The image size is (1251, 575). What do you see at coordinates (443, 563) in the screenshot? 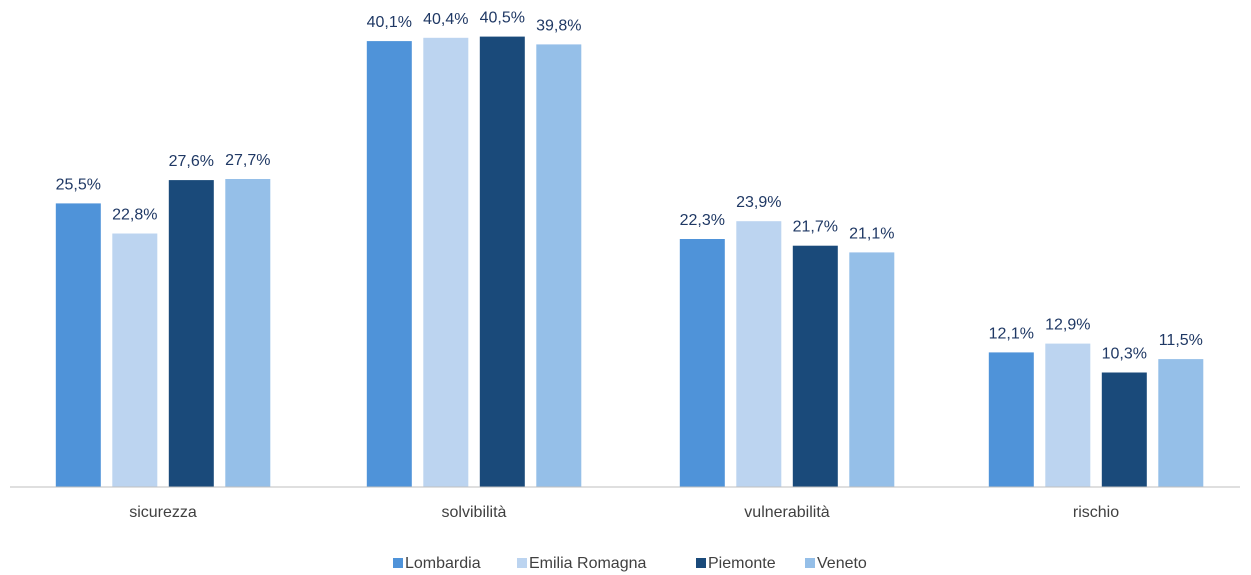
I see `legend-label-lombardia: Lombardia` at bounding box center [443, 563].